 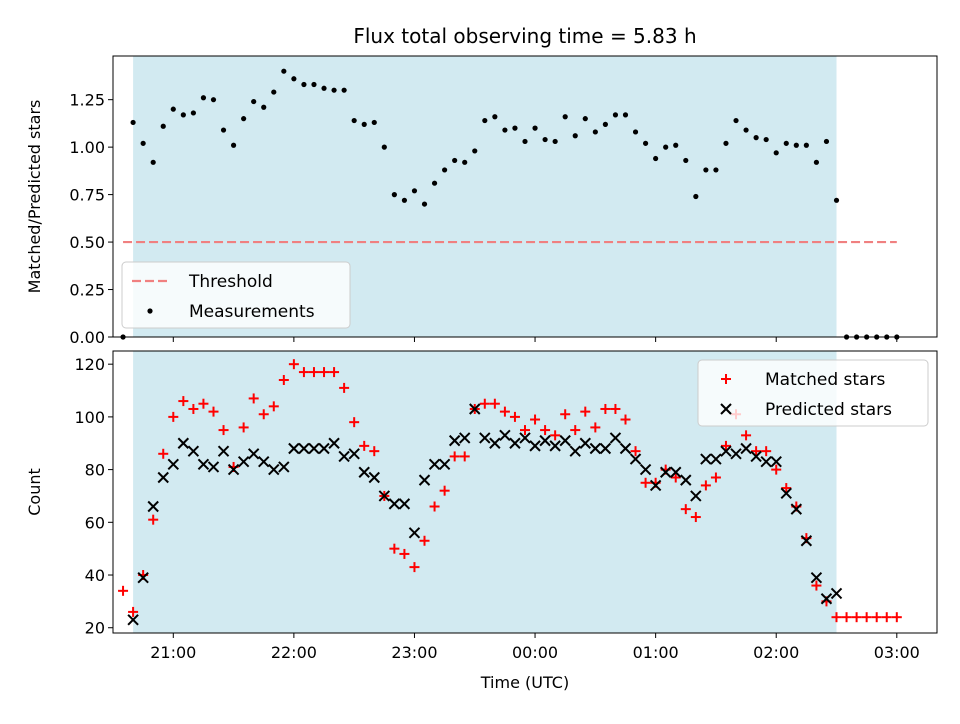 What do you see at coordinates (230, 282) in the screenshot?
I see `legend-label: Threshold` at bounding box center [230, 282].